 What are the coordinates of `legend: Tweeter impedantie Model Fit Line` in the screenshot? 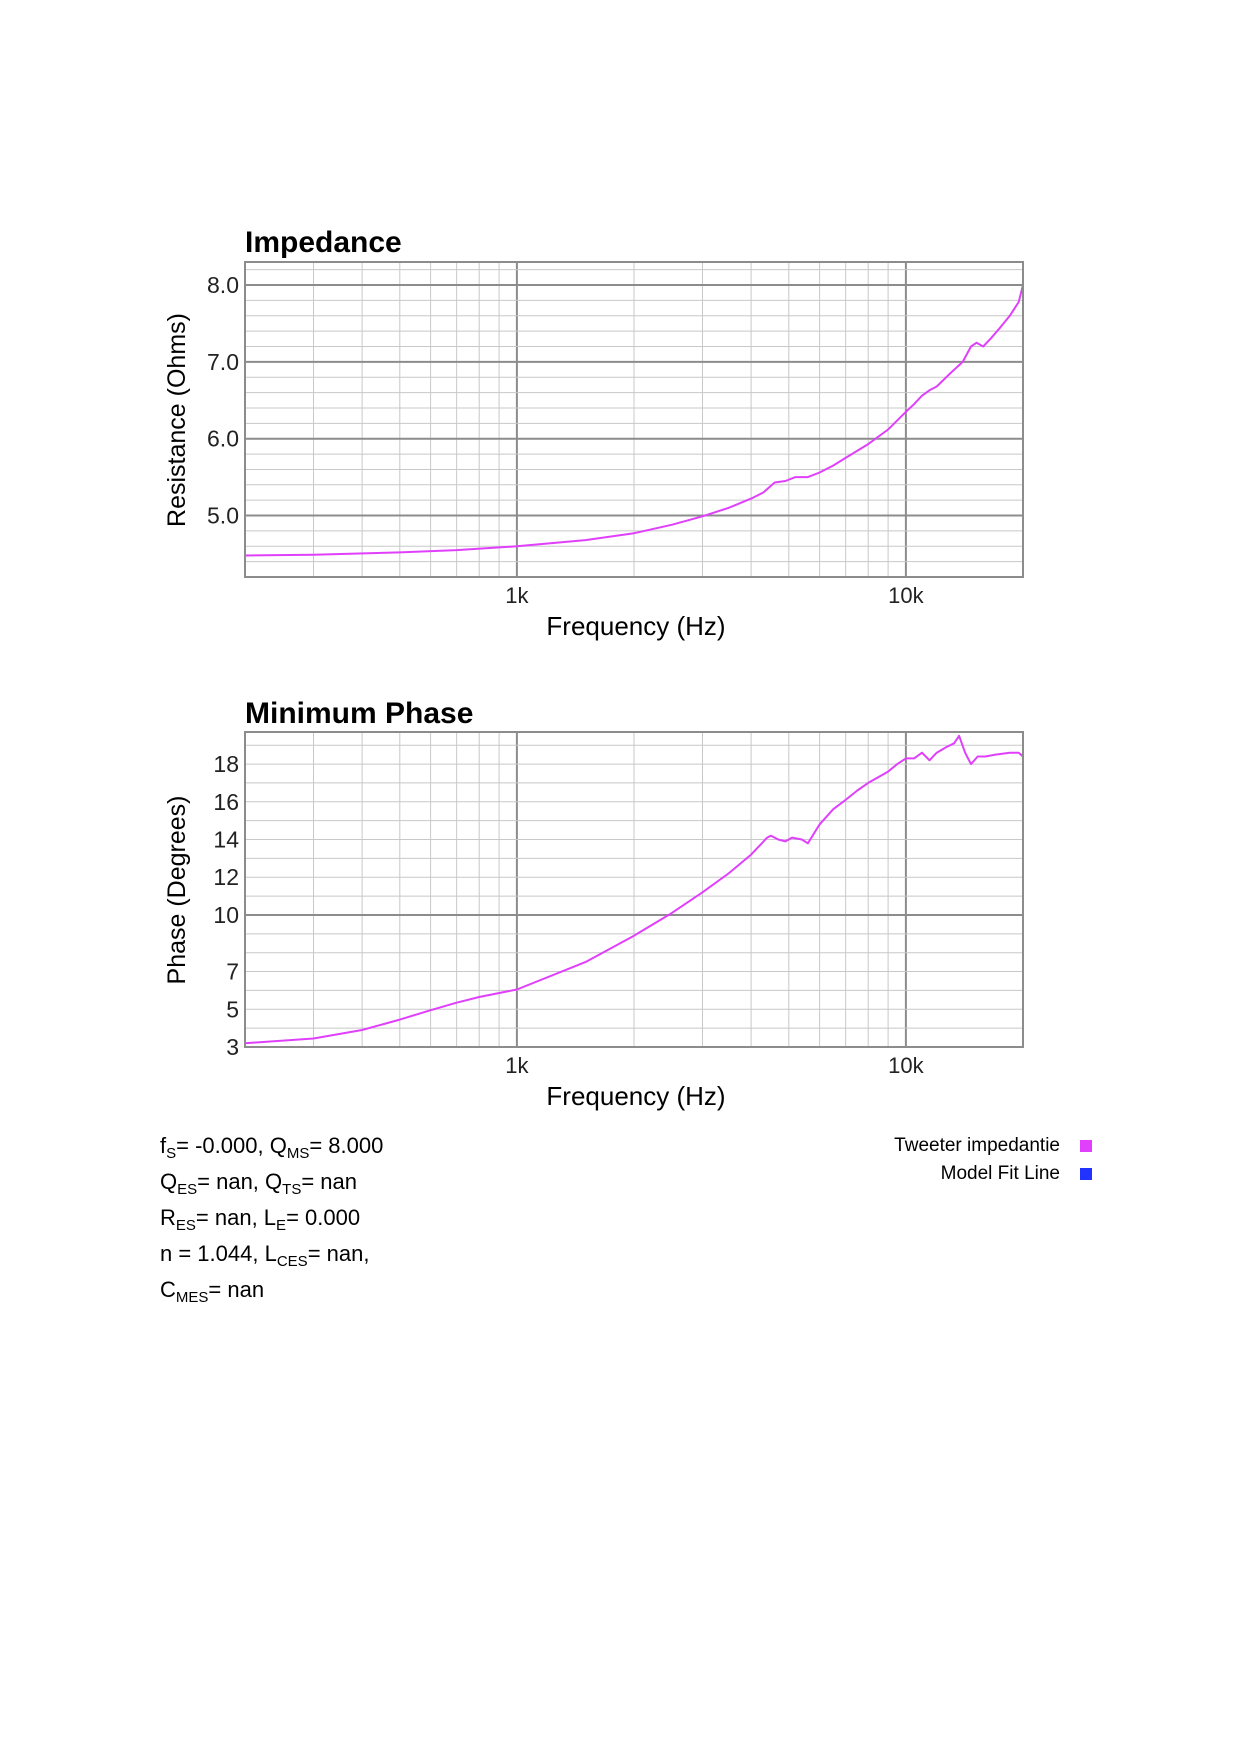 It's located at (946, 1160).